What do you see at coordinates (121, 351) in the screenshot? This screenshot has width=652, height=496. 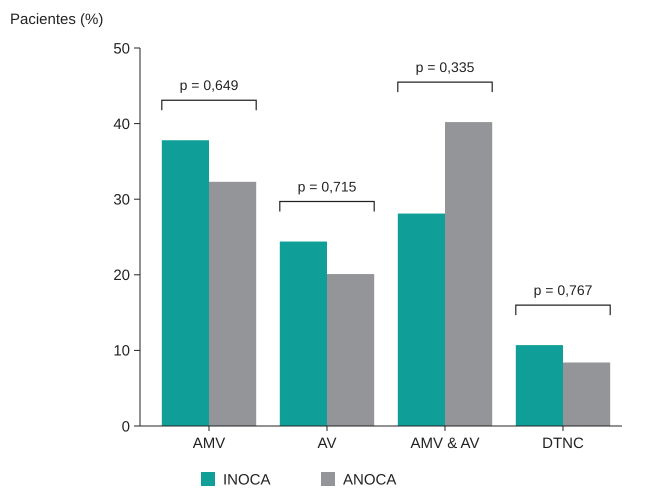 I see `y-tick-label: 10` at bounding box center [121, 351].